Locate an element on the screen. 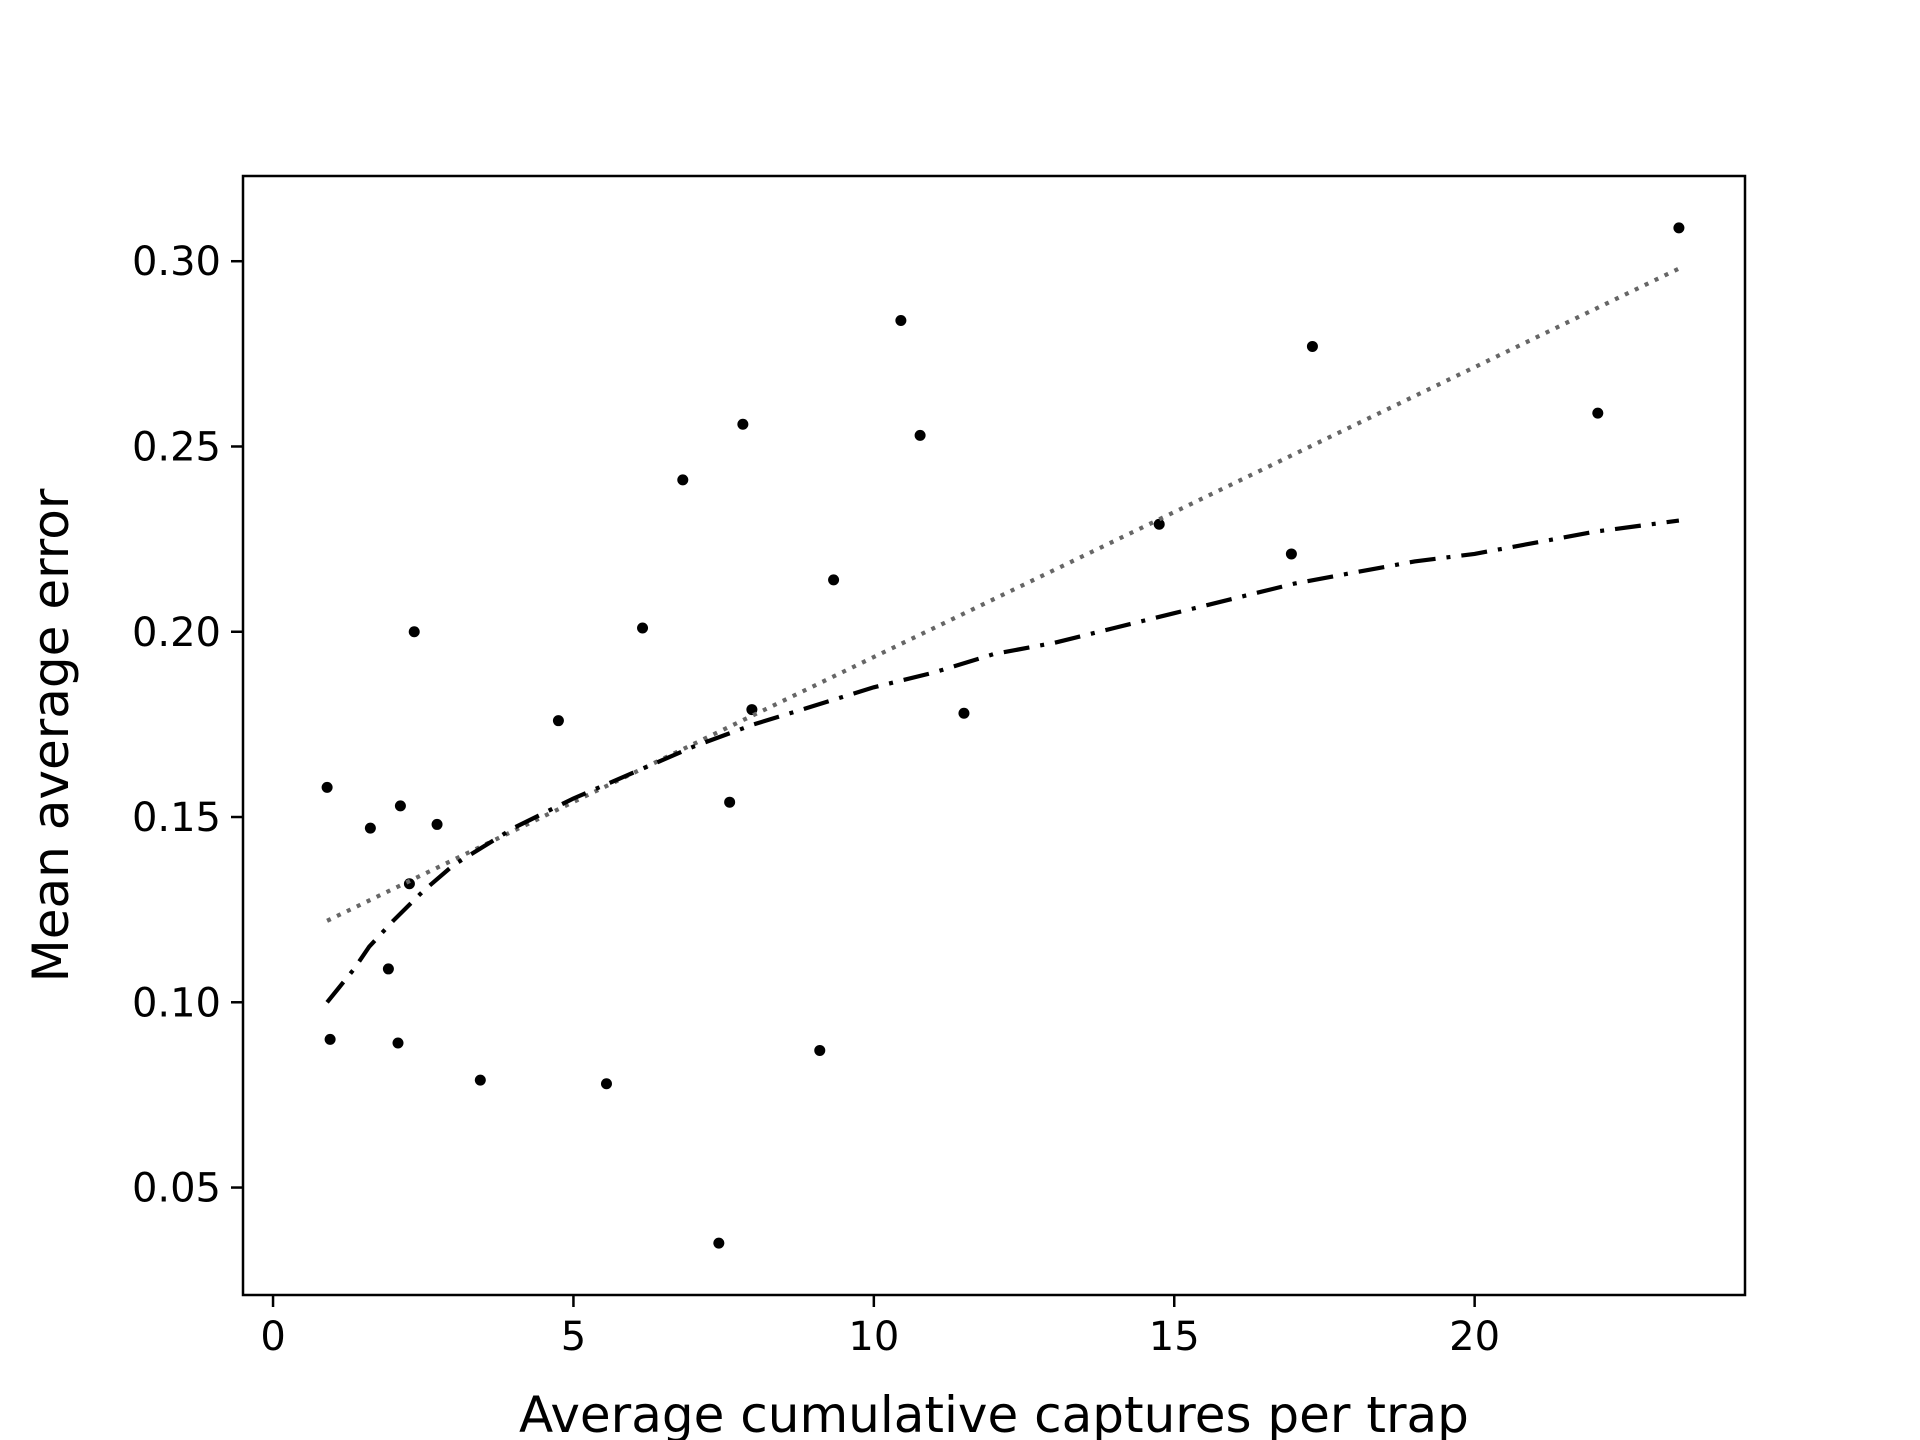 The height and width of the screenshot is (1440, 1920). x-axis-label: Average cumulative captures per trap is located at coordinates (994, 1413).